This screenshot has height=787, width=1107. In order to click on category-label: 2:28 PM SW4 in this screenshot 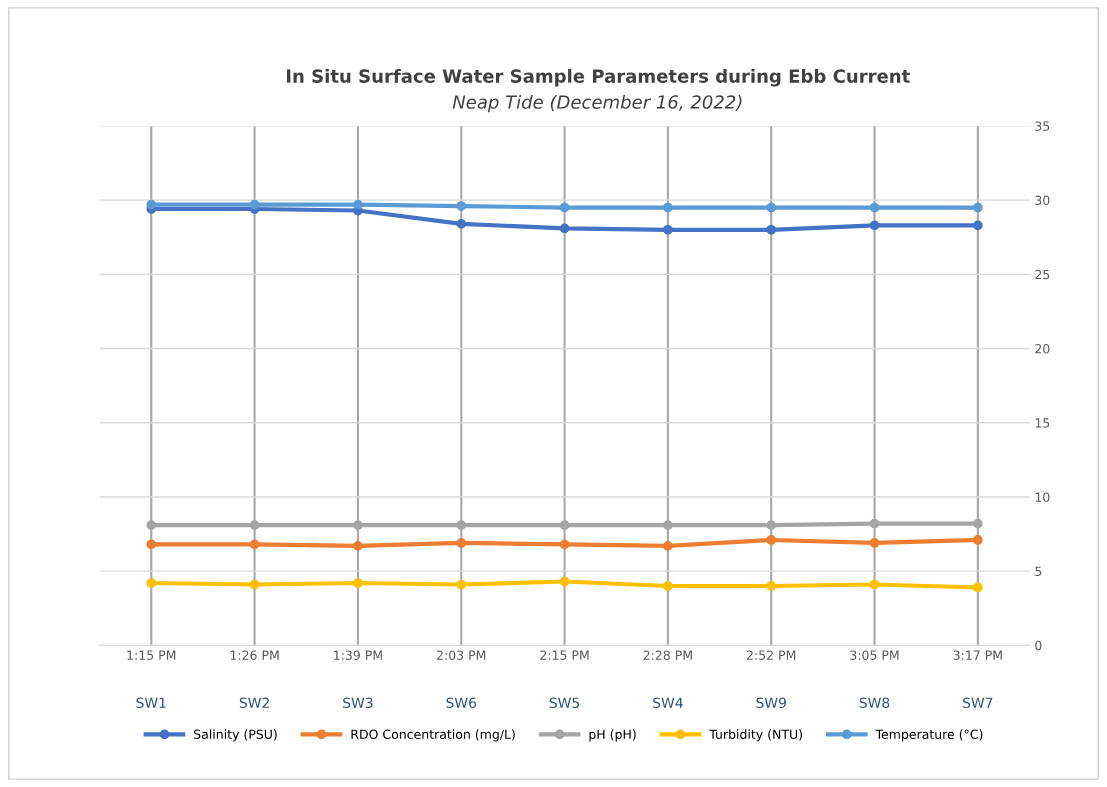, I will do `click(667, 679)`.